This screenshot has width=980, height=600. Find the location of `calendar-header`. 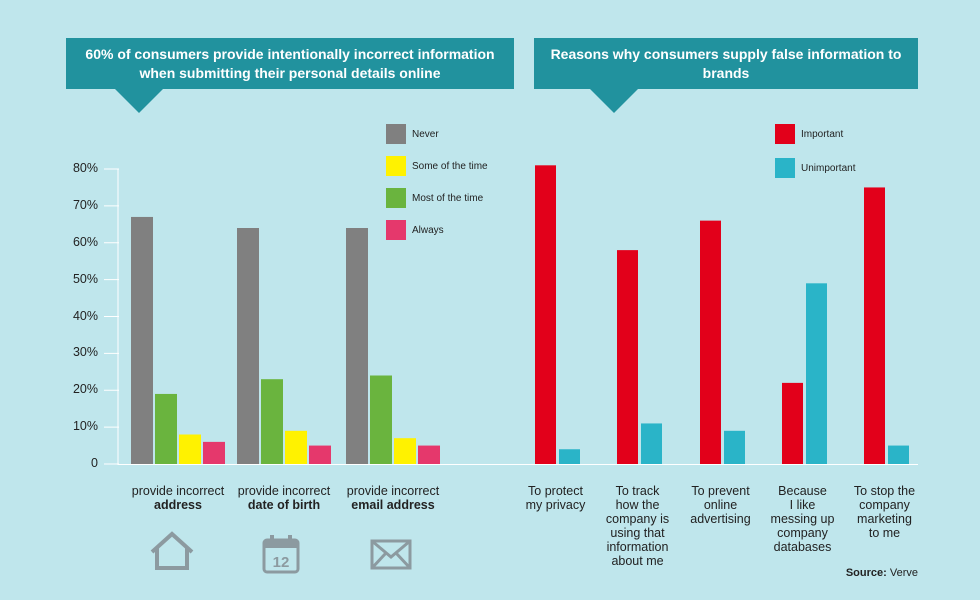

calendar-header is located at coordinates (281, 544).